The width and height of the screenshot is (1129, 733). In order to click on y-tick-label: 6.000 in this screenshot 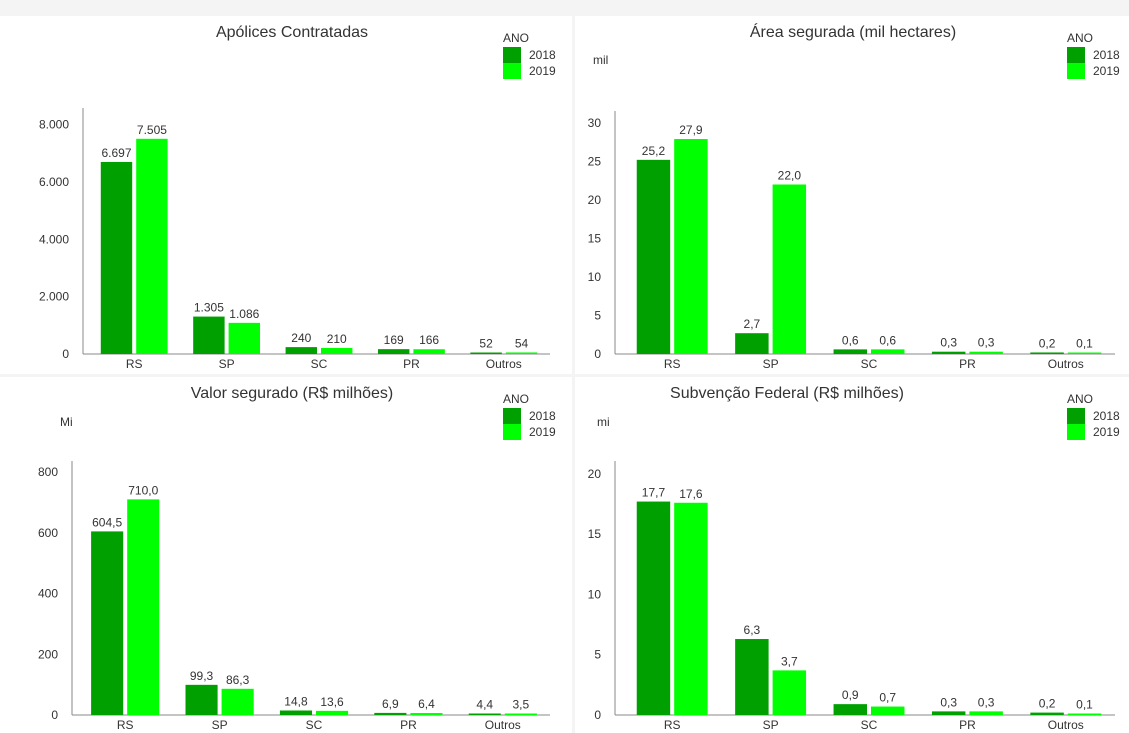, I will do `click(54, 182)`.